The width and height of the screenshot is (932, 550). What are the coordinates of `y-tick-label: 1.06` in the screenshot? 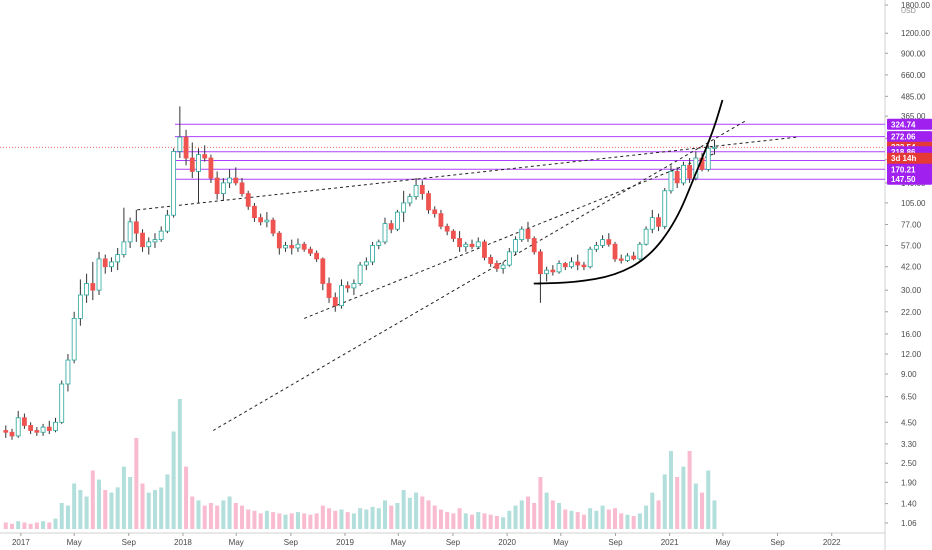 It's located at (909, 523).